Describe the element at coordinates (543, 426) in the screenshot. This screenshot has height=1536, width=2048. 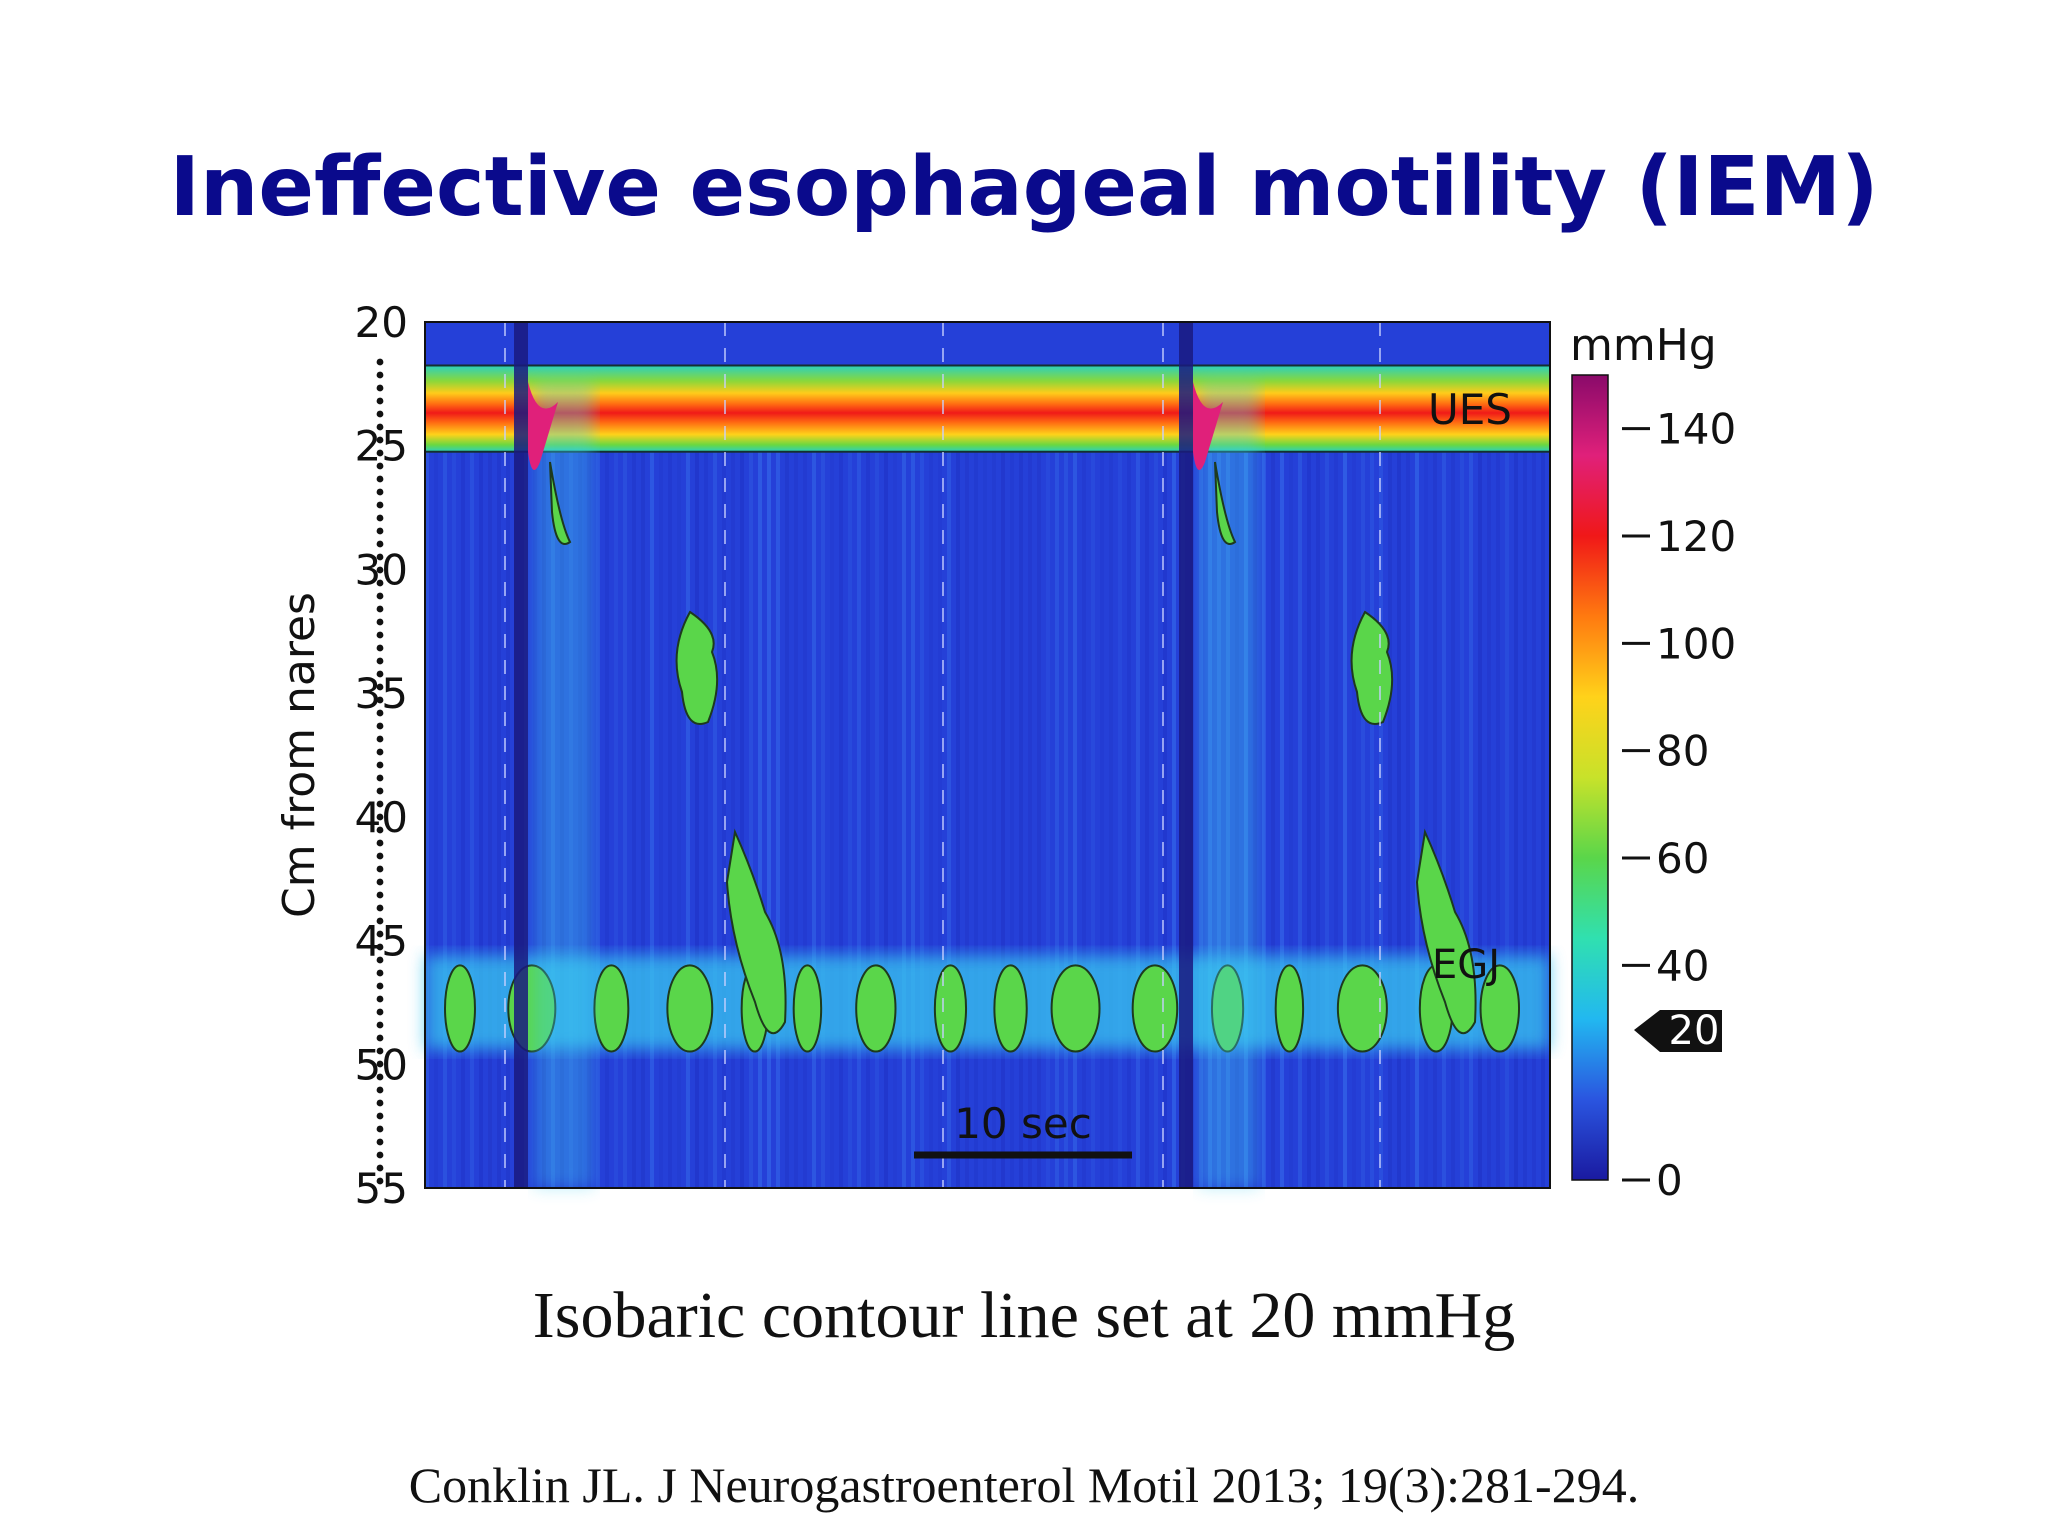
I see `ues-relaxation-peak` at that location.